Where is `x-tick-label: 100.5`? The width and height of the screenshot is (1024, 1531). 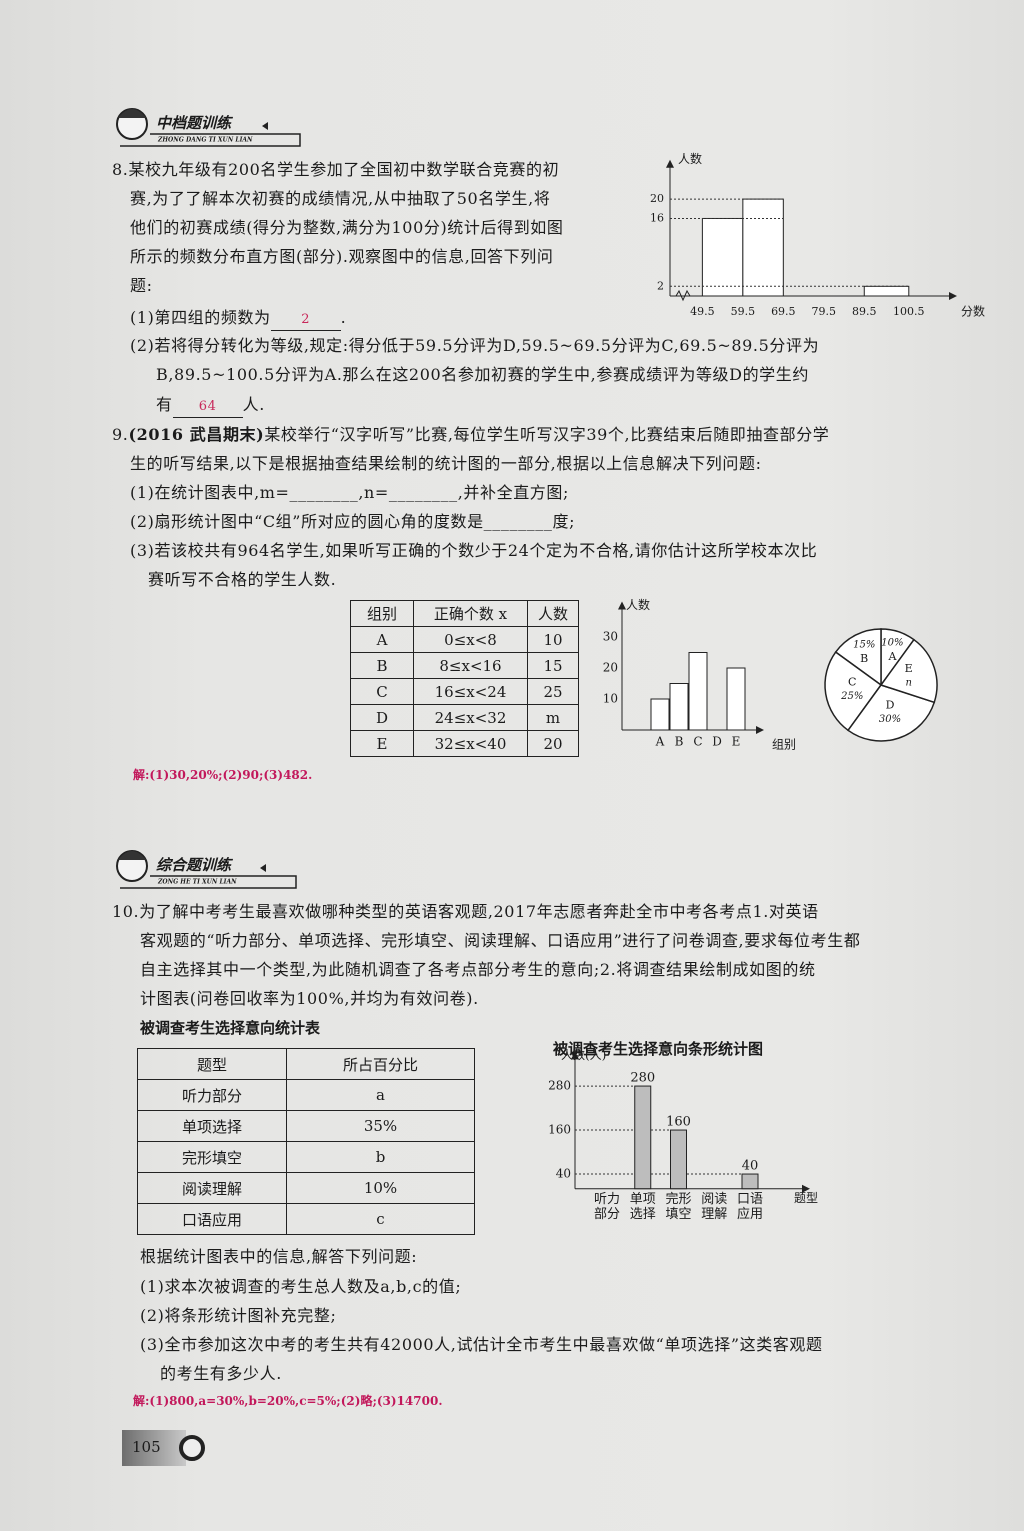
x-tick-label: 100.5 is located at coordinates (909, 311).